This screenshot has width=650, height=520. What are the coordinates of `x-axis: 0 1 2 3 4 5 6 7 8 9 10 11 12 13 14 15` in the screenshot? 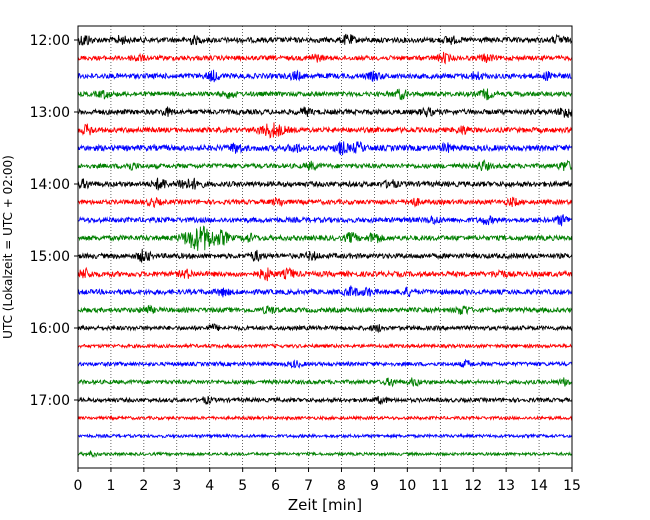 It's located at (327, 481).